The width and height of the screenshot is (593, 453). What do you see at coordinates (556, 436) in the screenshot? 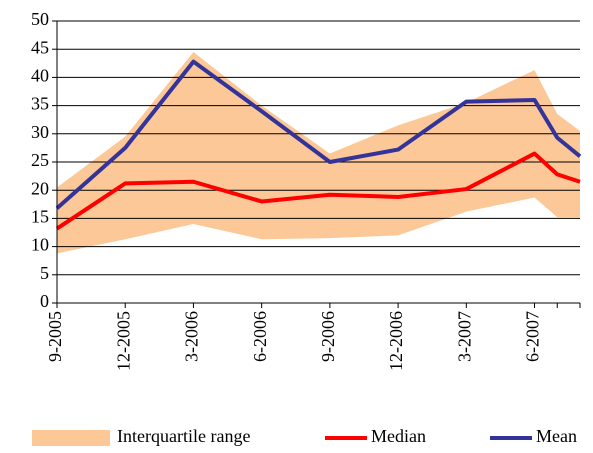
I see `legend-label: Mean` at bounding box center [556, 436].